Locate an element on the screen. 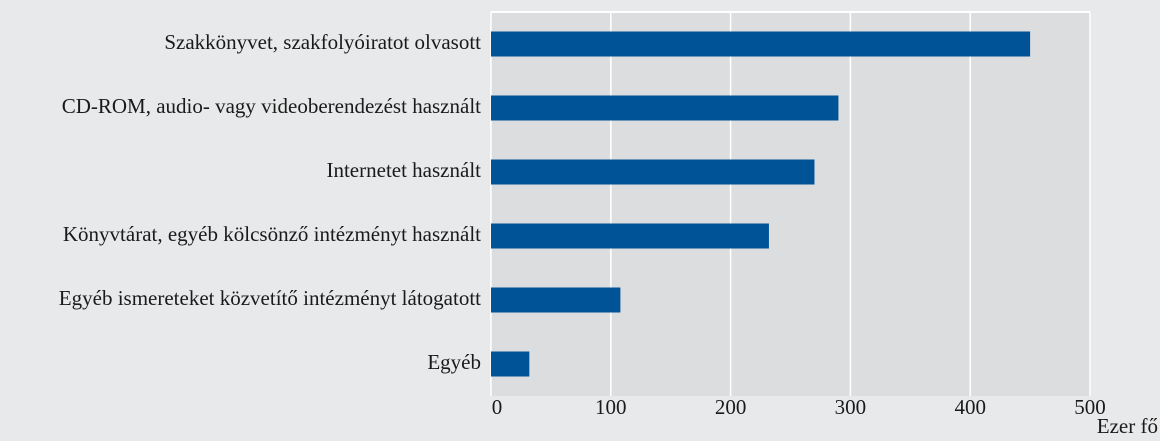  x-tick-label: 200 is located at coordinates (731, 407).